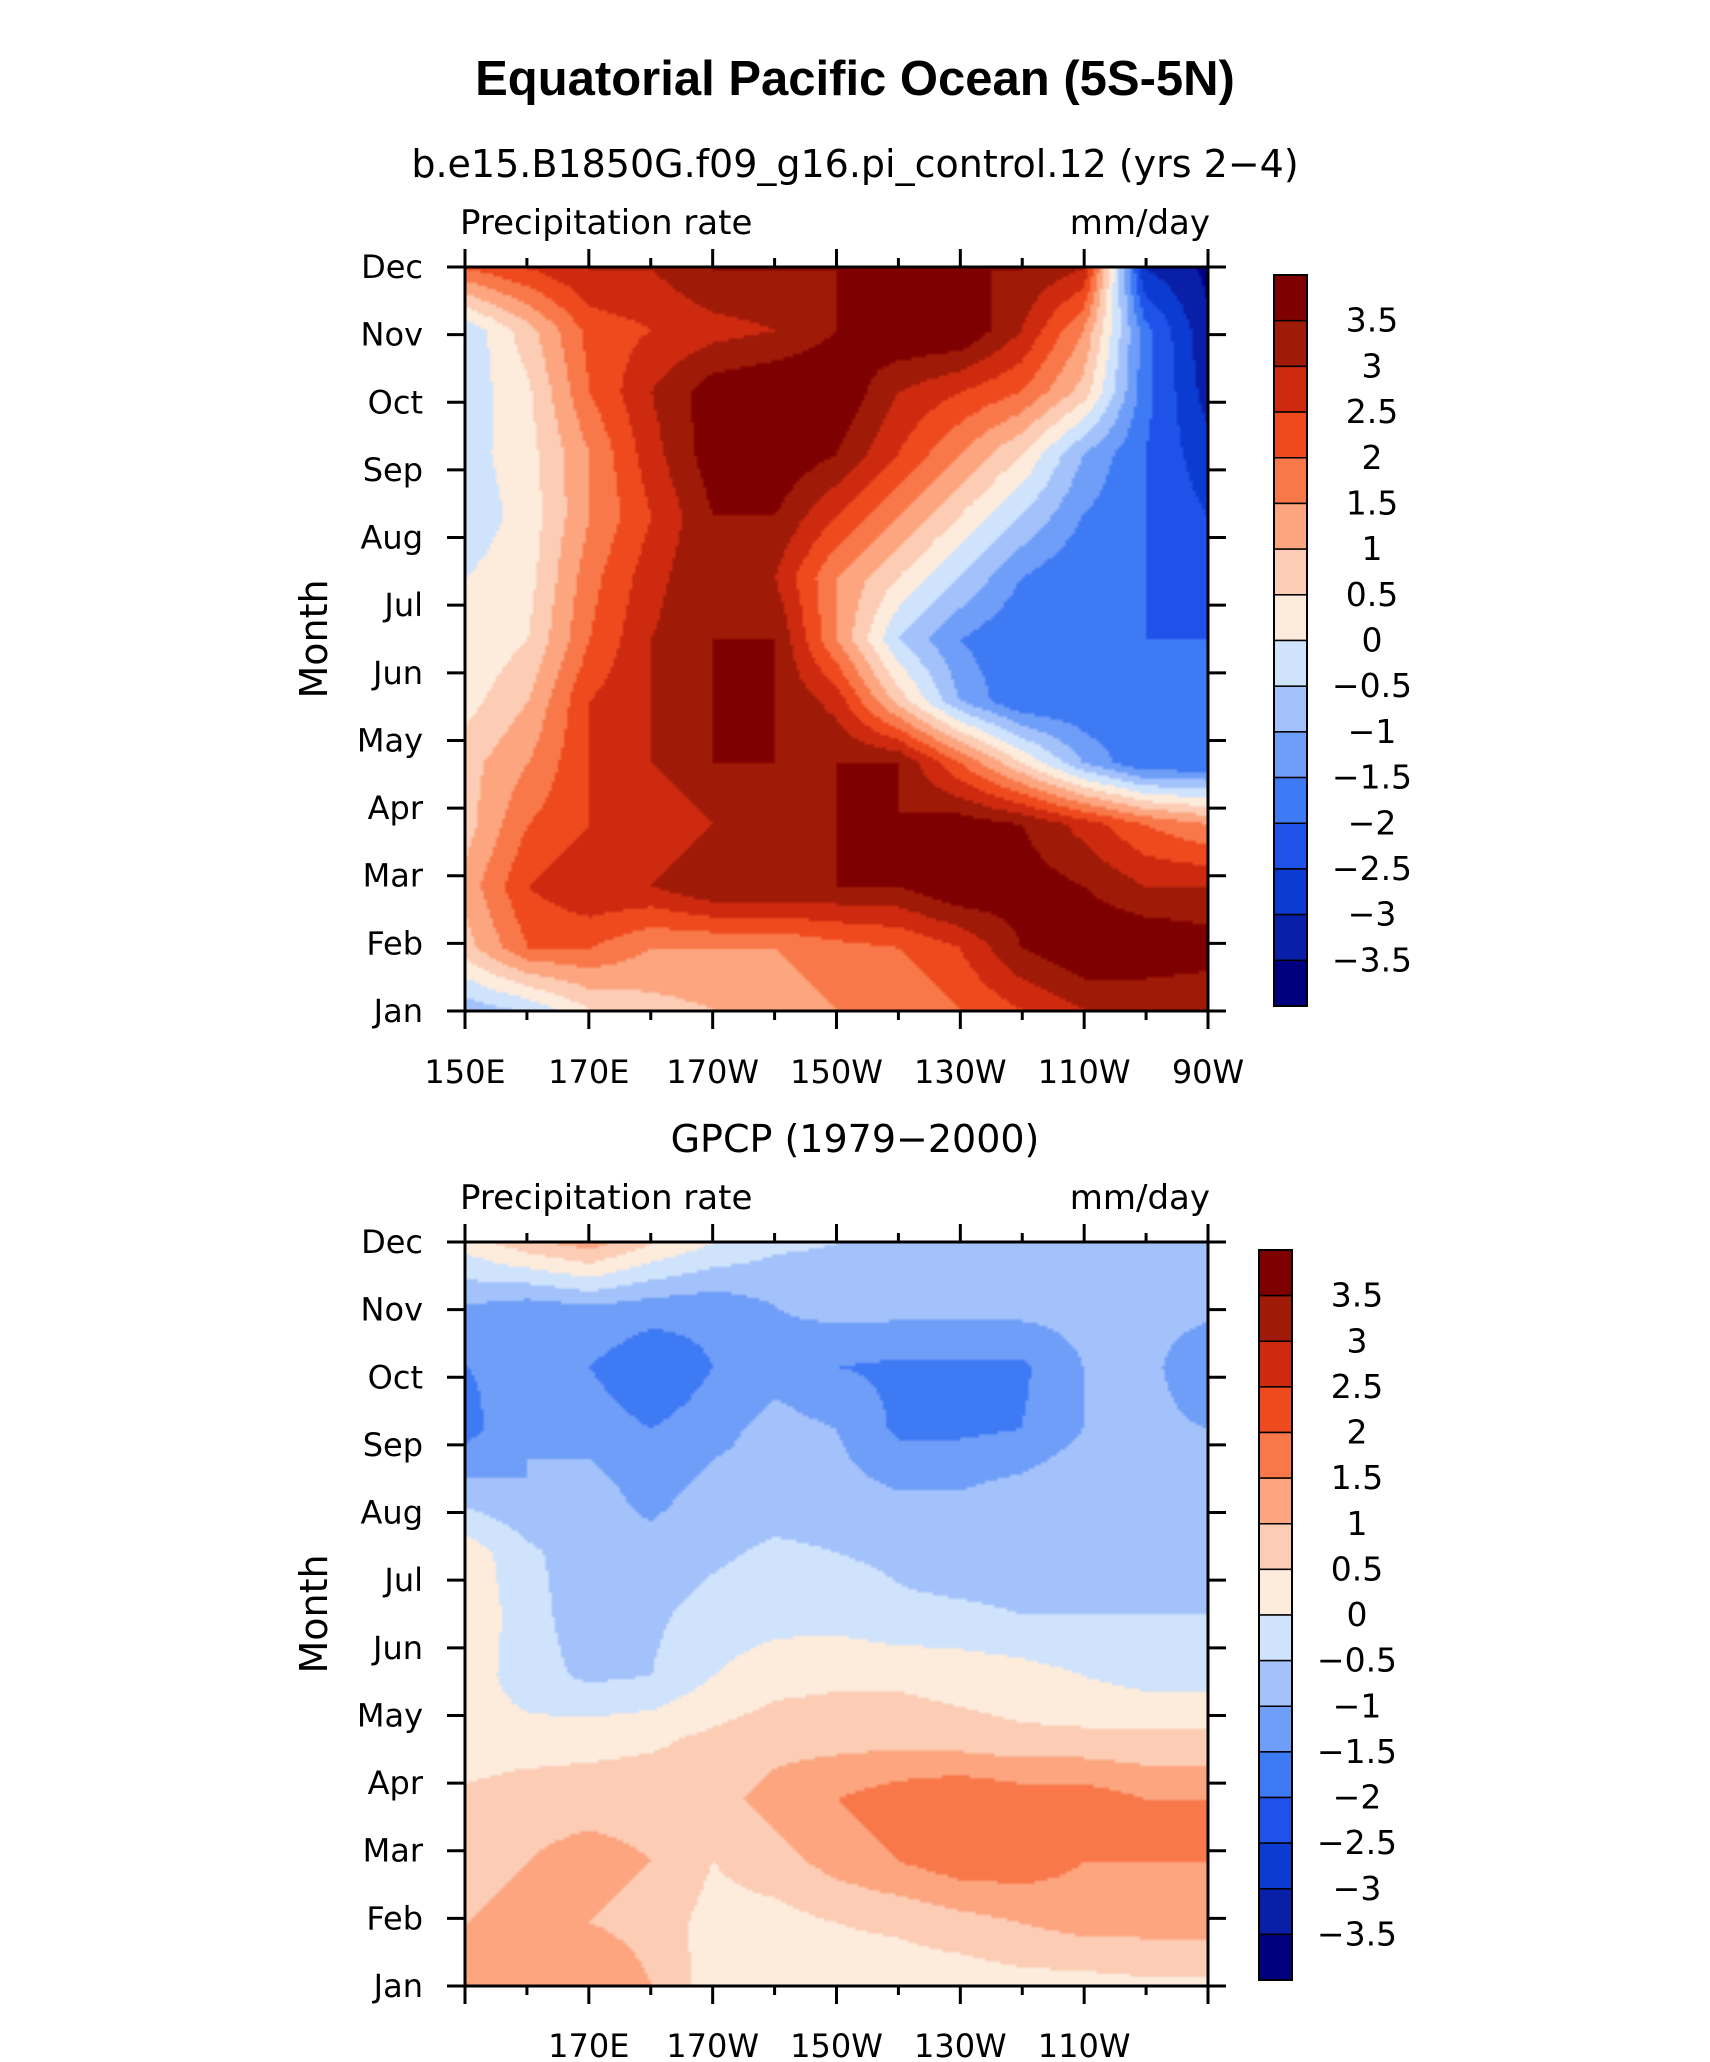 Image resolution: width=1710 pixels, height=2062 pixels. I want to click on panel-title: GPCP (1979−2000), so click(855, 1139).